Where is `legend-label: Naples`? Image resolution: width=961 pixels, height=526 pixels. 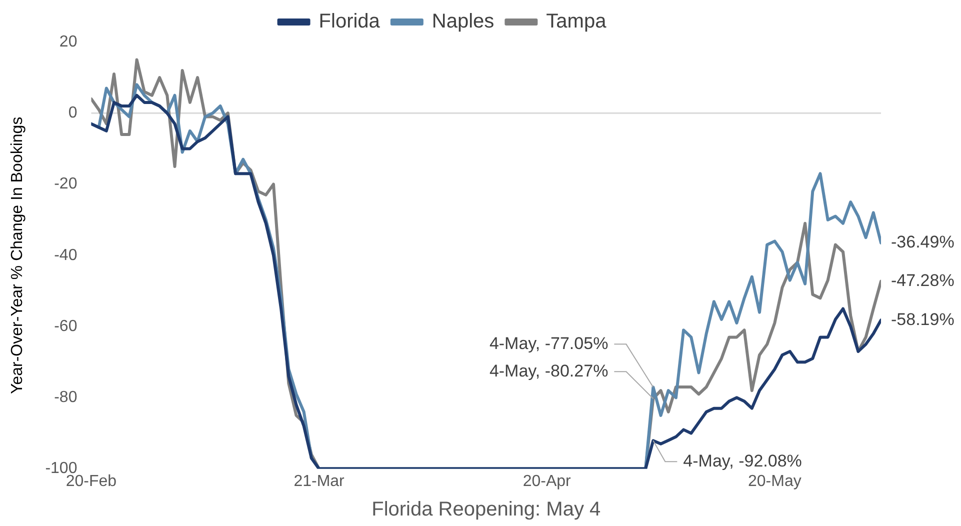 legend-label: Naples is located at coordinates (463, 21).